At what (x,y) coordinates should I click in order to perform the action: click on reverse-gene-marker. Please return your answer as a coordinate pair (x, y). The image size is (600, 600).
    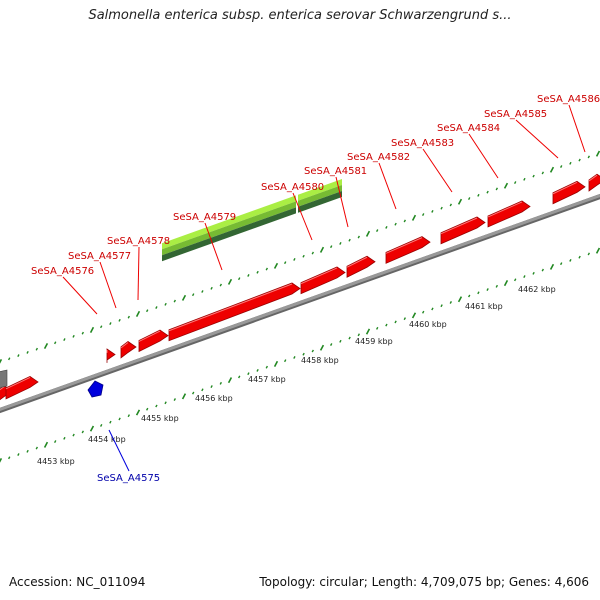
    Looking at the image, I should click on (95, 389).